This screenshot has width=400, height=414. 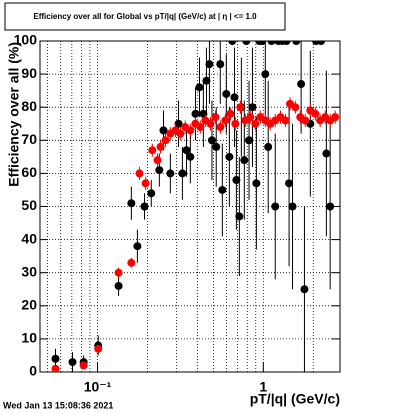 I want to click on y-tick-label: 50, so click(x=29, y=205).